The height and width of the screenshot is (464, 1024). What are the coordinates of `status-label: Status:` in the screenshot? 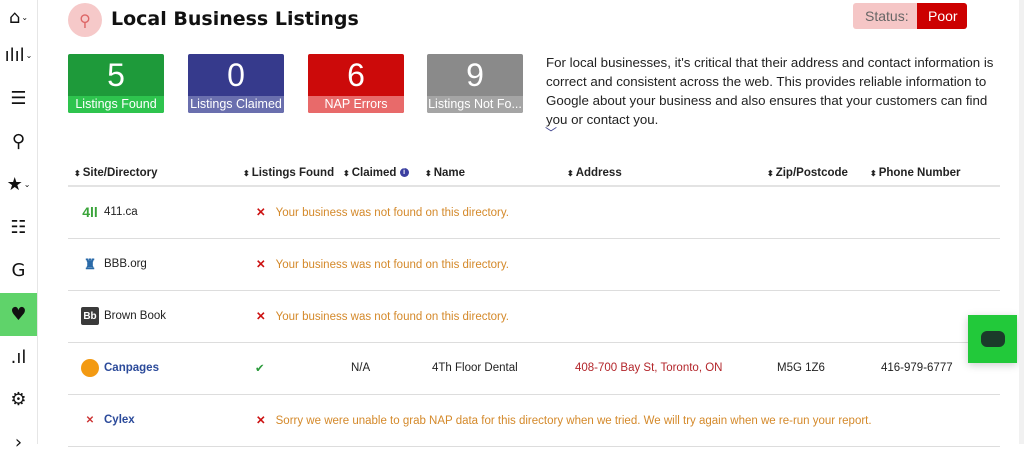 It's located at (885, 16).